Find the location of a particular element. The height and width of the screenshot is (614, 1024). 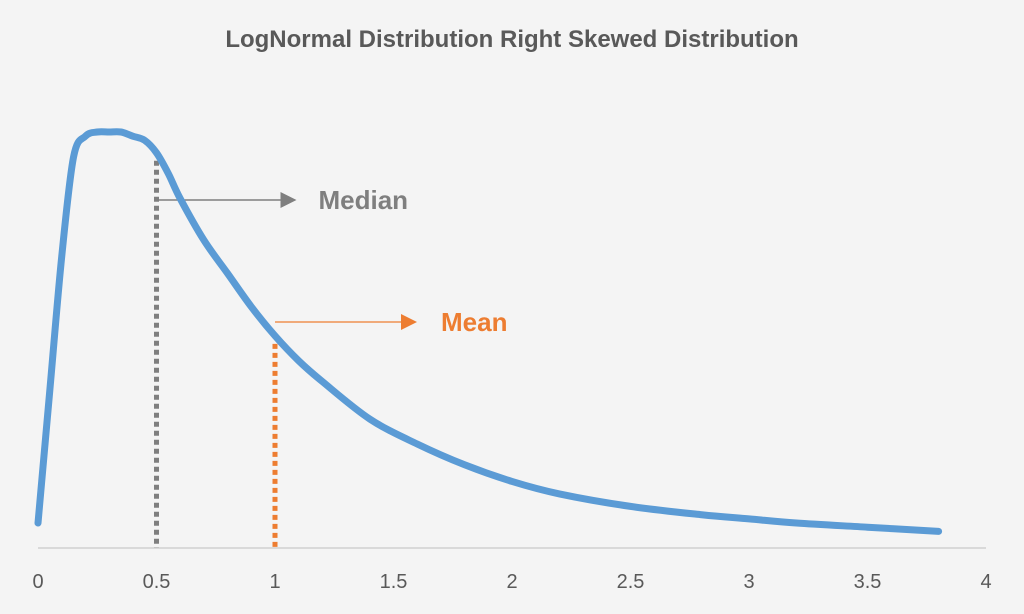

x-tick-label: 1 is located at coordinates (274, 582).